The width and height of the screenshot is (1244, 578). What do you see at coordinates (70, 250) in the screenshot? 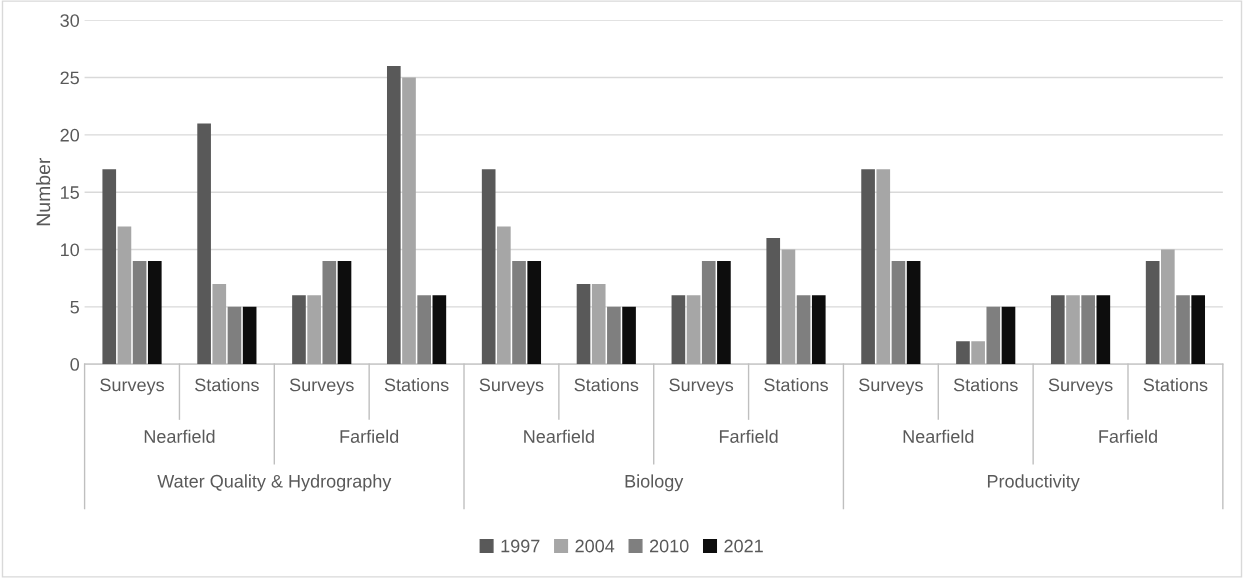
I see `y-tick-label: 10` at bounding box center [70, 250].